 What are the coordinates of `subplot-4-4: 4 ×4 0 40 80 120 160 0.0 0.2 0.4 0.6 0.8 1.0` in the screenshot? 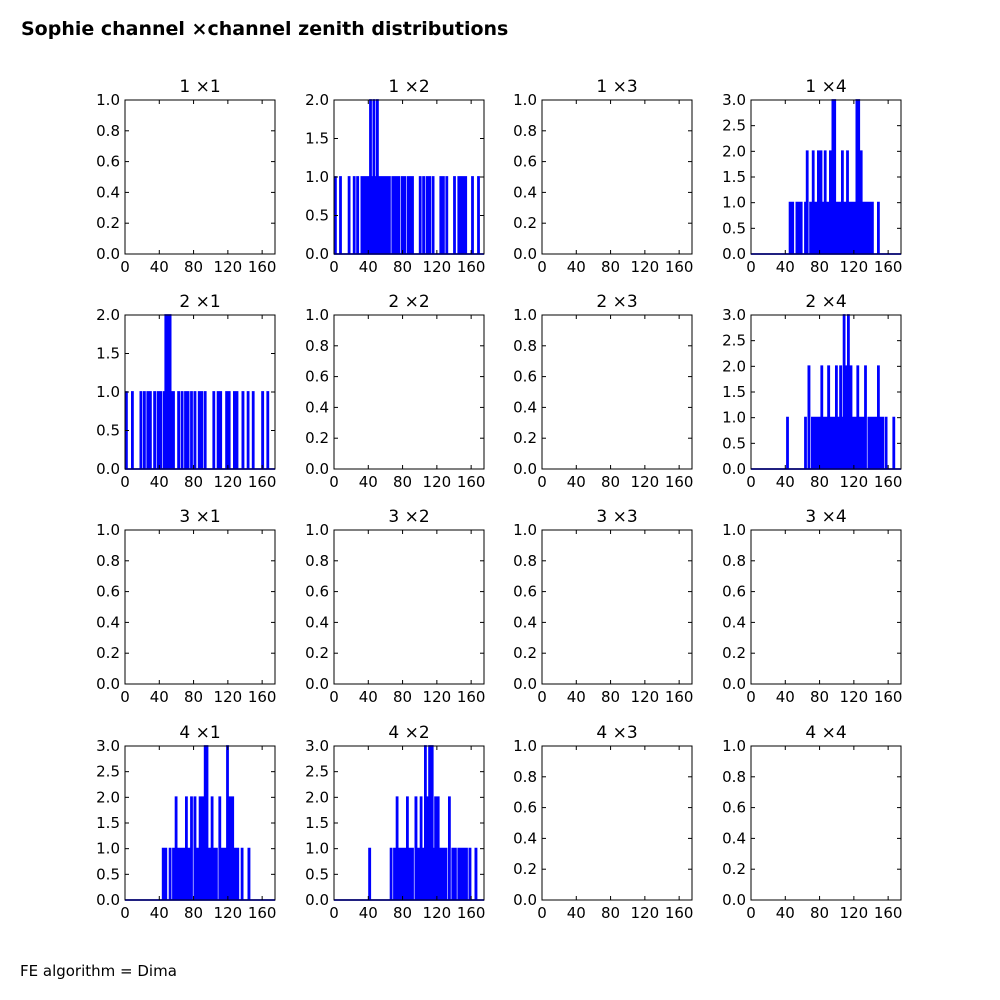 It's located at (812, 822).